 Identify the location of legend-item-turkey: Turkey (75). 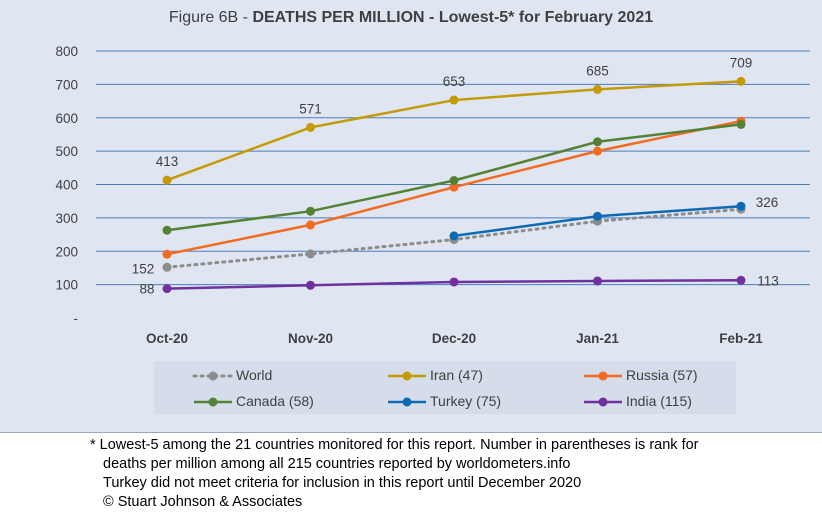
(443, 401).